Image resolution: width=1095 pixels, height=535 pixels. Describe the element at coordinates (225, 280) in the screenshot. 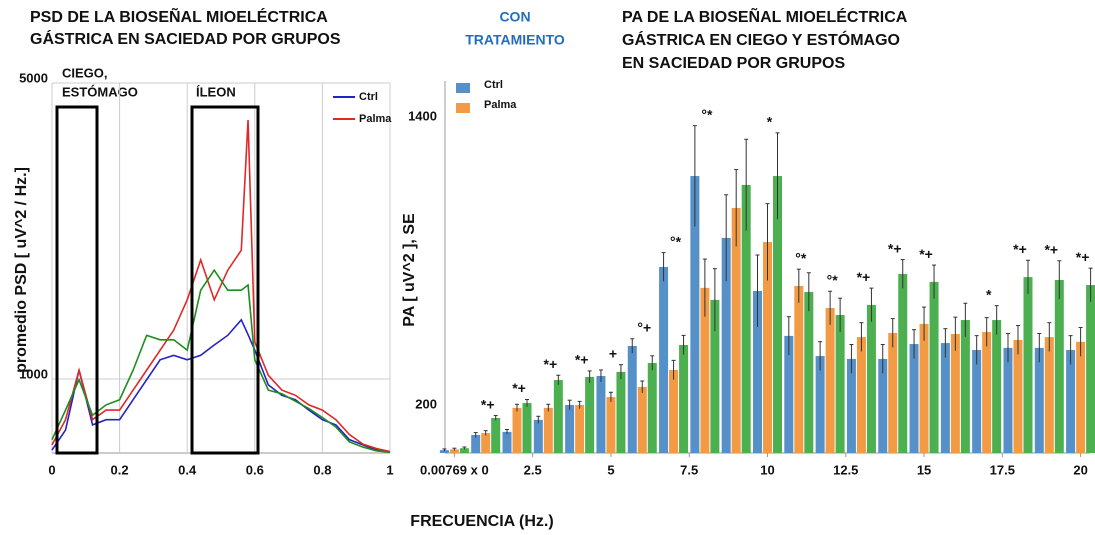

I see `region-box` at that location.